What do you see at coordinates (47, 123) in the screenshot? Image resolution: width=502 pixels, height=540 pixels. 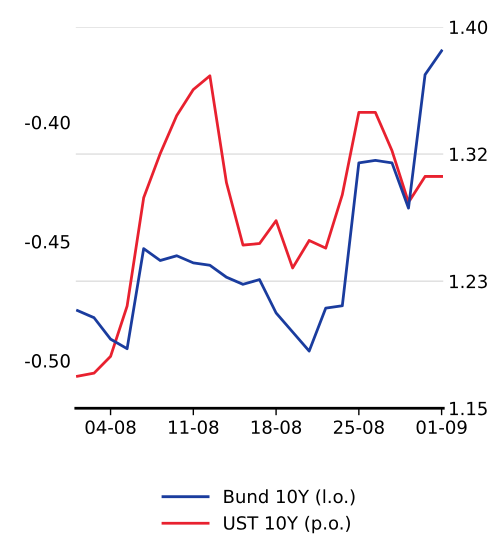 I see `y-tick-label: -0.40` at bounding box center [47, 123].